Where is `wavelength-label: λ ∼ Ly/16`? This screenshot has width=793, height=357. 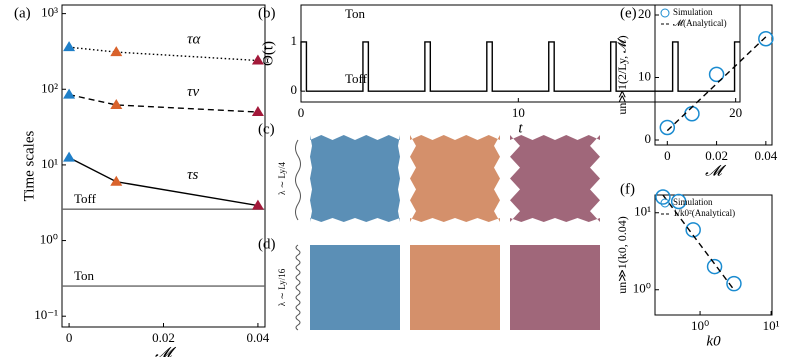
wavelength-label: λ ∼ Ly/16 is located at coordinates (282, 287).